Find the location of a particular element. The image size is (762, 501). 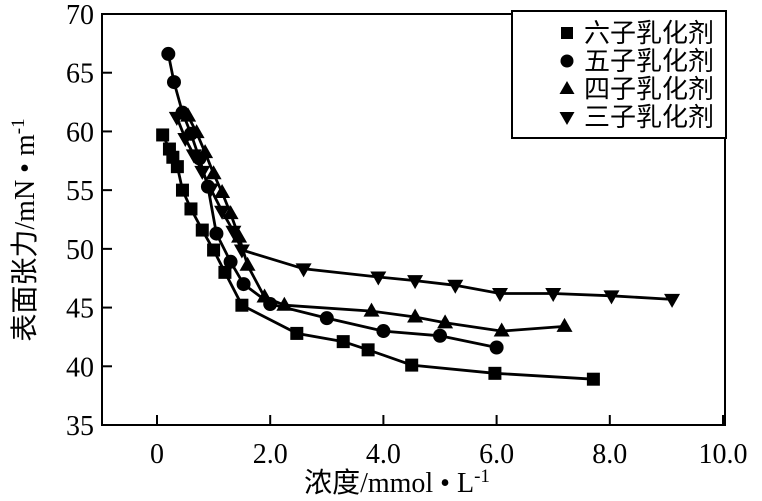

legend-label: 五子乳化剂 is located at coordinates (649, 61).